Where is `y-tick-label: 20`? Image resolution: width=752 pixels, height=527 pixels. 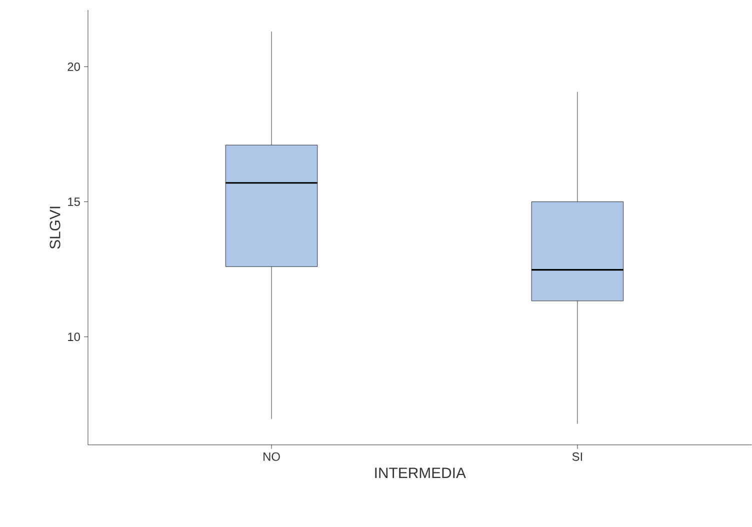
y-tick-label: 20 is located at coordinates (74, 67).